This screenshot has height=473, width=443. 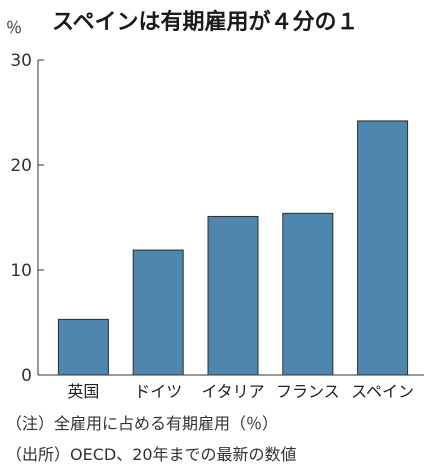 I want to click on y-axis-unit: ％, so click(x=14, y=27).